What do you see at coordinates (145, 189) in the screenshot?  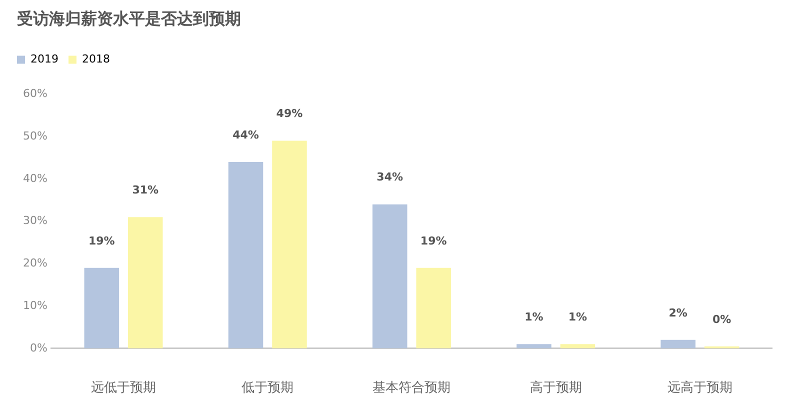 I see `data-label: 31%` at bounding box center [145, 189].